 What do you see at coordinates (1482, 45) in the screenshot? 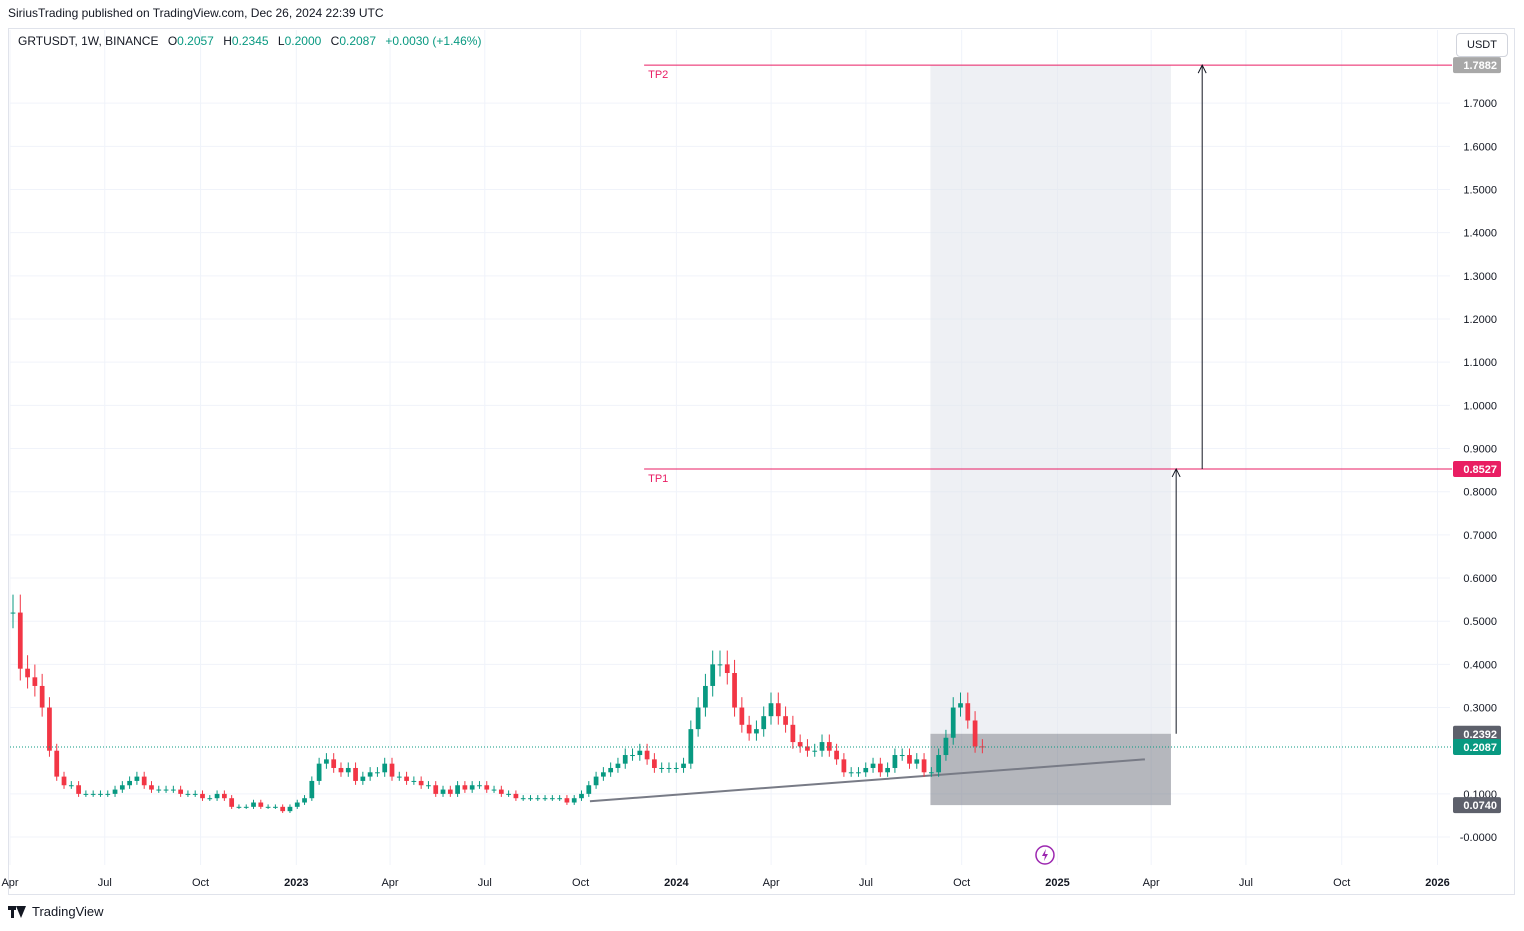
I see `currency-button: USDT` at bounding box center [1482, 45].